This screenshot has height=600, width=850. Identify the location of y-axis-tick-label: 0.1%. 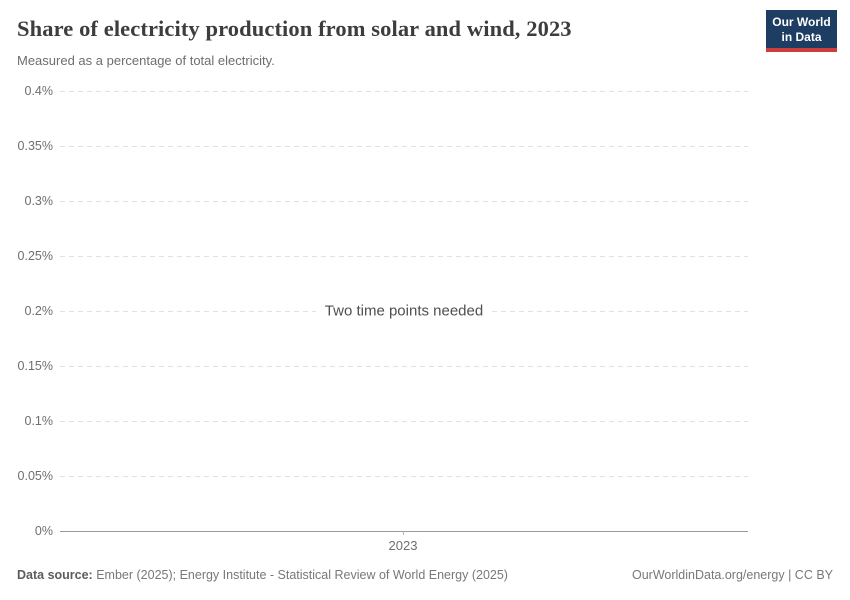
(39, 420).